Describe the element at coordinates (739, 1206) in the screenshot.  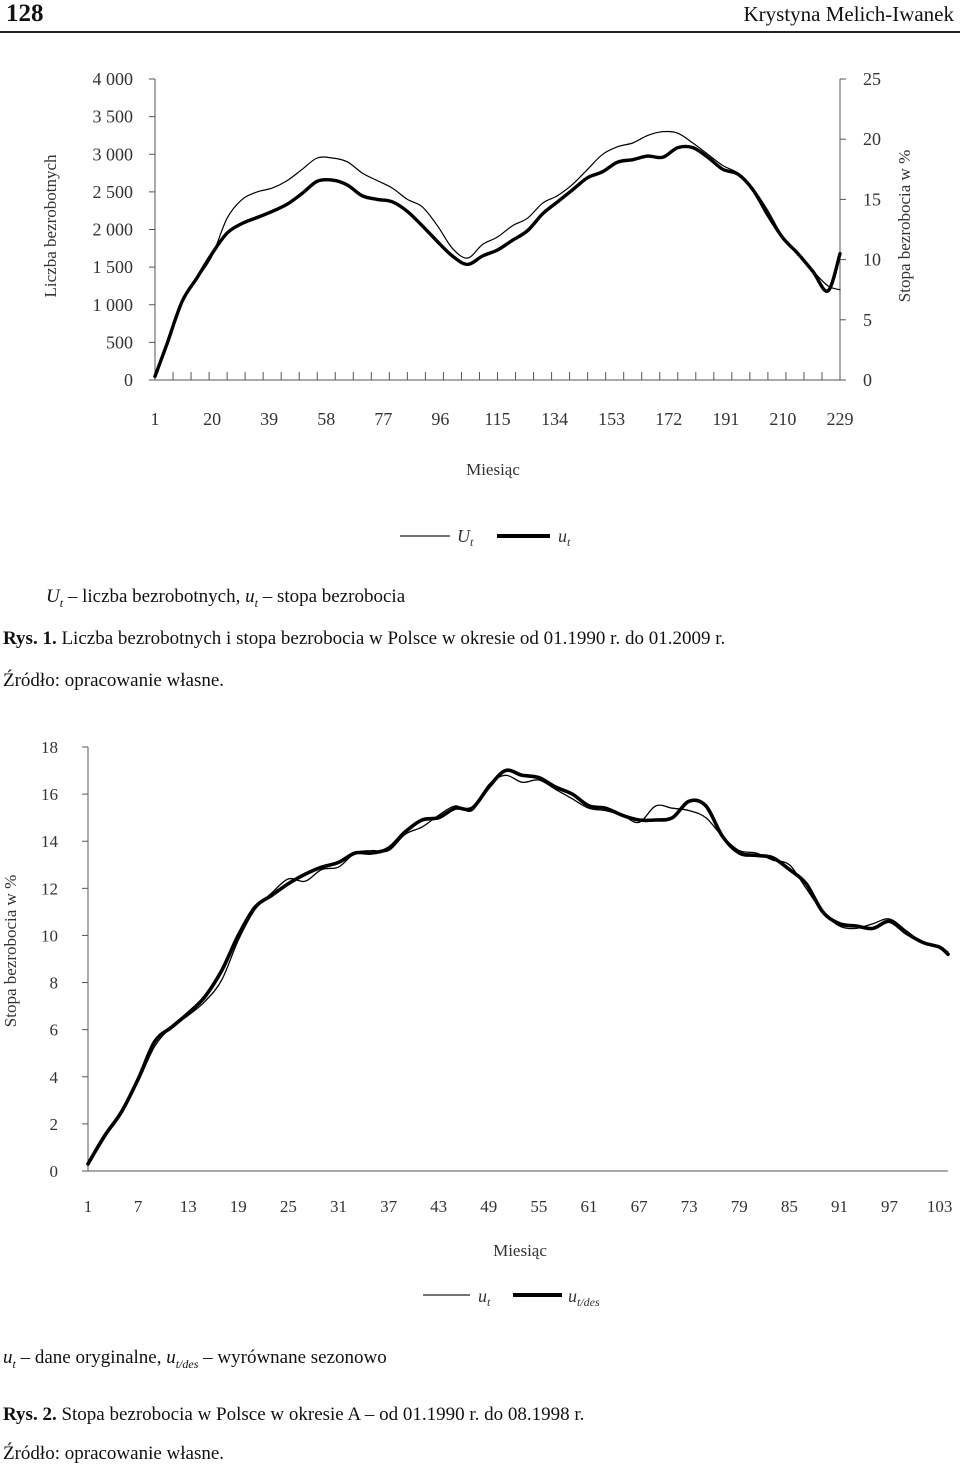
I see `x-tick-label: 79` at that location.